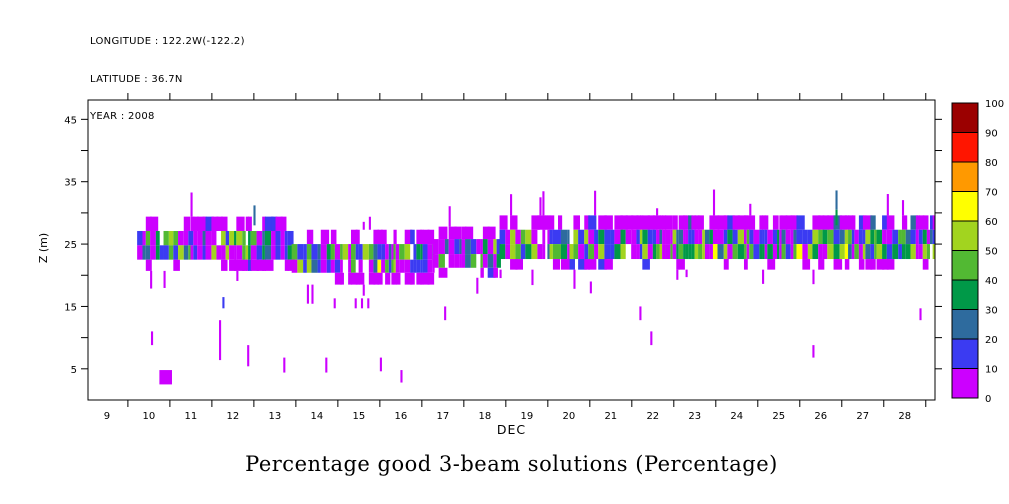 The width and height of the screenshot is (1009, 504). What do you see at coordinates (526, 416) in the screenshot?
I see `x-tick-label: 19` at bounding box center [526, 416].